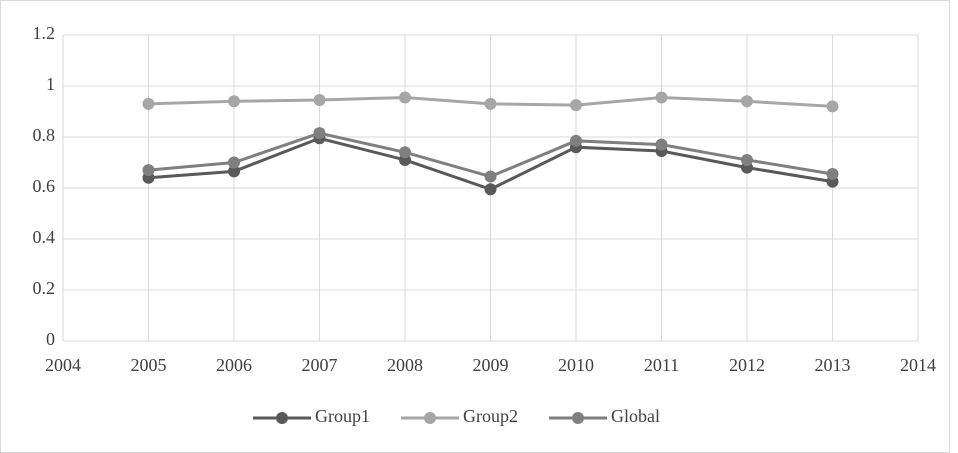  What do you see at coordinates (918, 365) in the screenshot?
I see `x-tick-label: 2014` at bounding box center [918, 365].